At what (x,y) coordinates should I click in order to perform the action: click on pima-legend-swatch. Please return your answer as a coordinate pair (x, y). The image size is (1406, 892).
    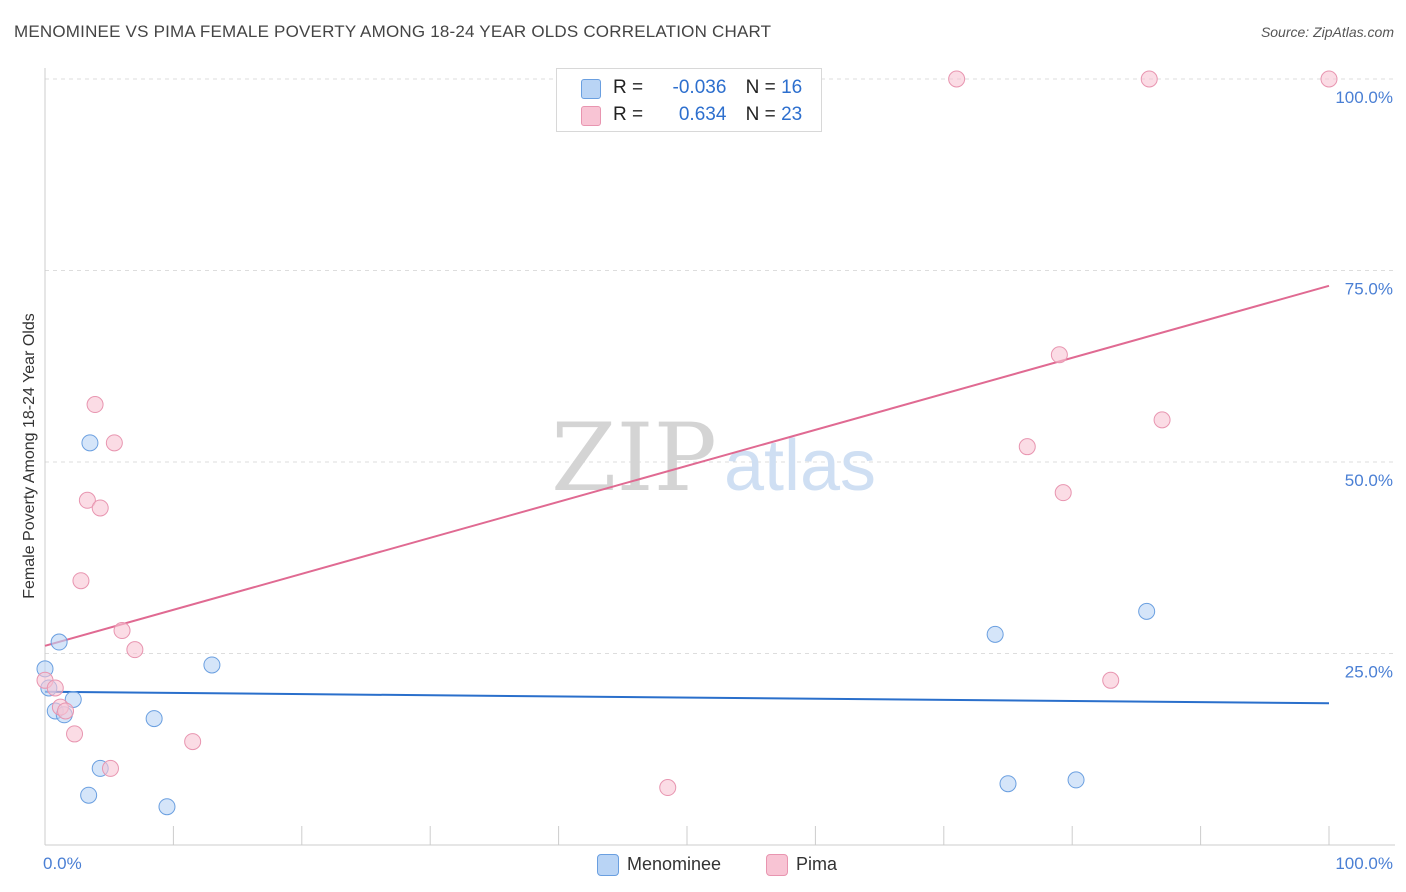
    Looking at the image, I should click on (777, 865).